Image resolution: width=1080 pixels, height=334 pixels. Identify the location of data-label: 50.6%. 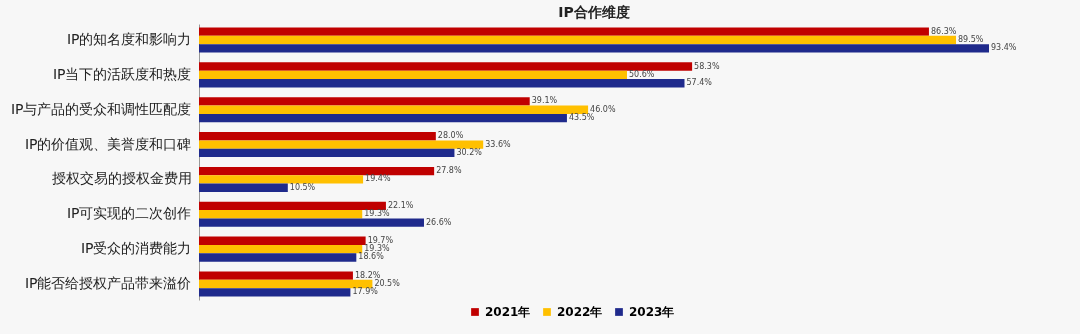
(641, 74).